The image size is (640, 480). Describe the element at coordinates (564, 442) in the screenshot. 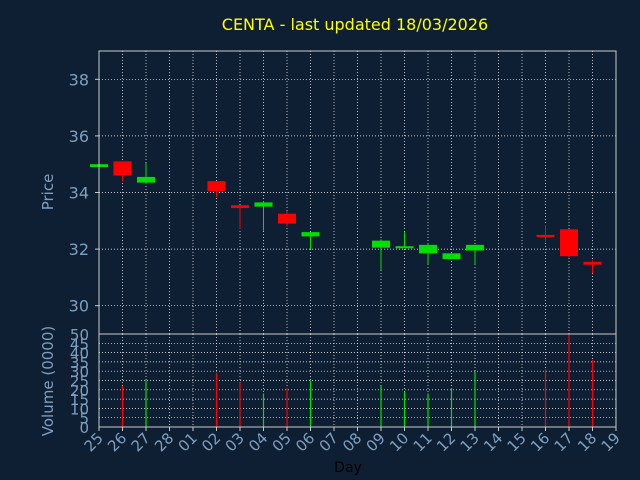

I see `day-tick-label: 17` at that location.